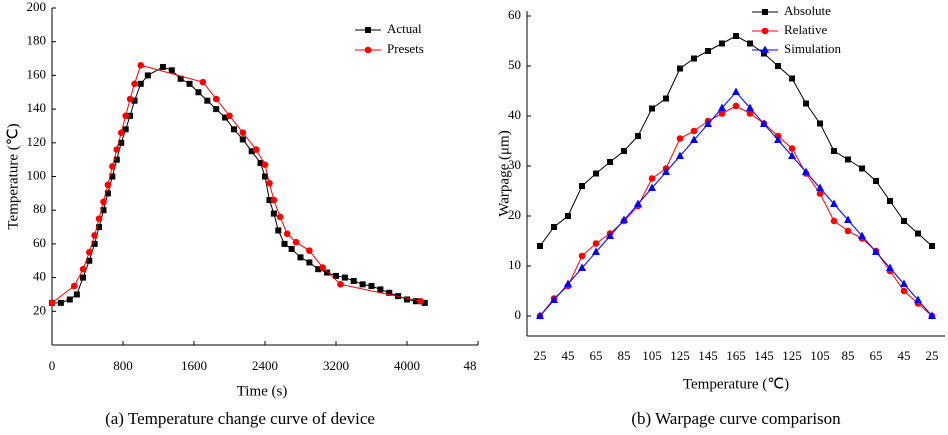 This screenshot has width=948, height=435. Describe the element at coordinates (470, 365) in the screenshot. I see `x-tick-label: 48` at that location.